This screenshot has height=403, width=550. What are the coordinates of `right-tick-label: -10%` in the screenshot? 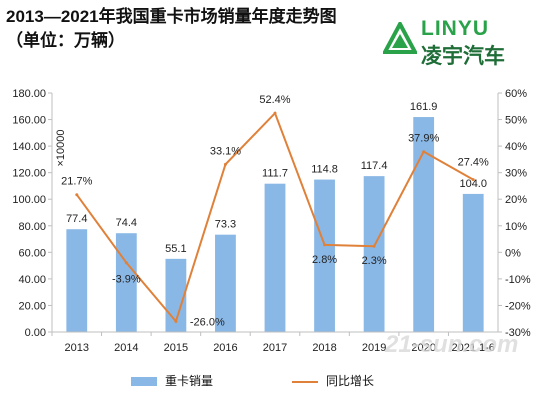 It's located at (518, 280).